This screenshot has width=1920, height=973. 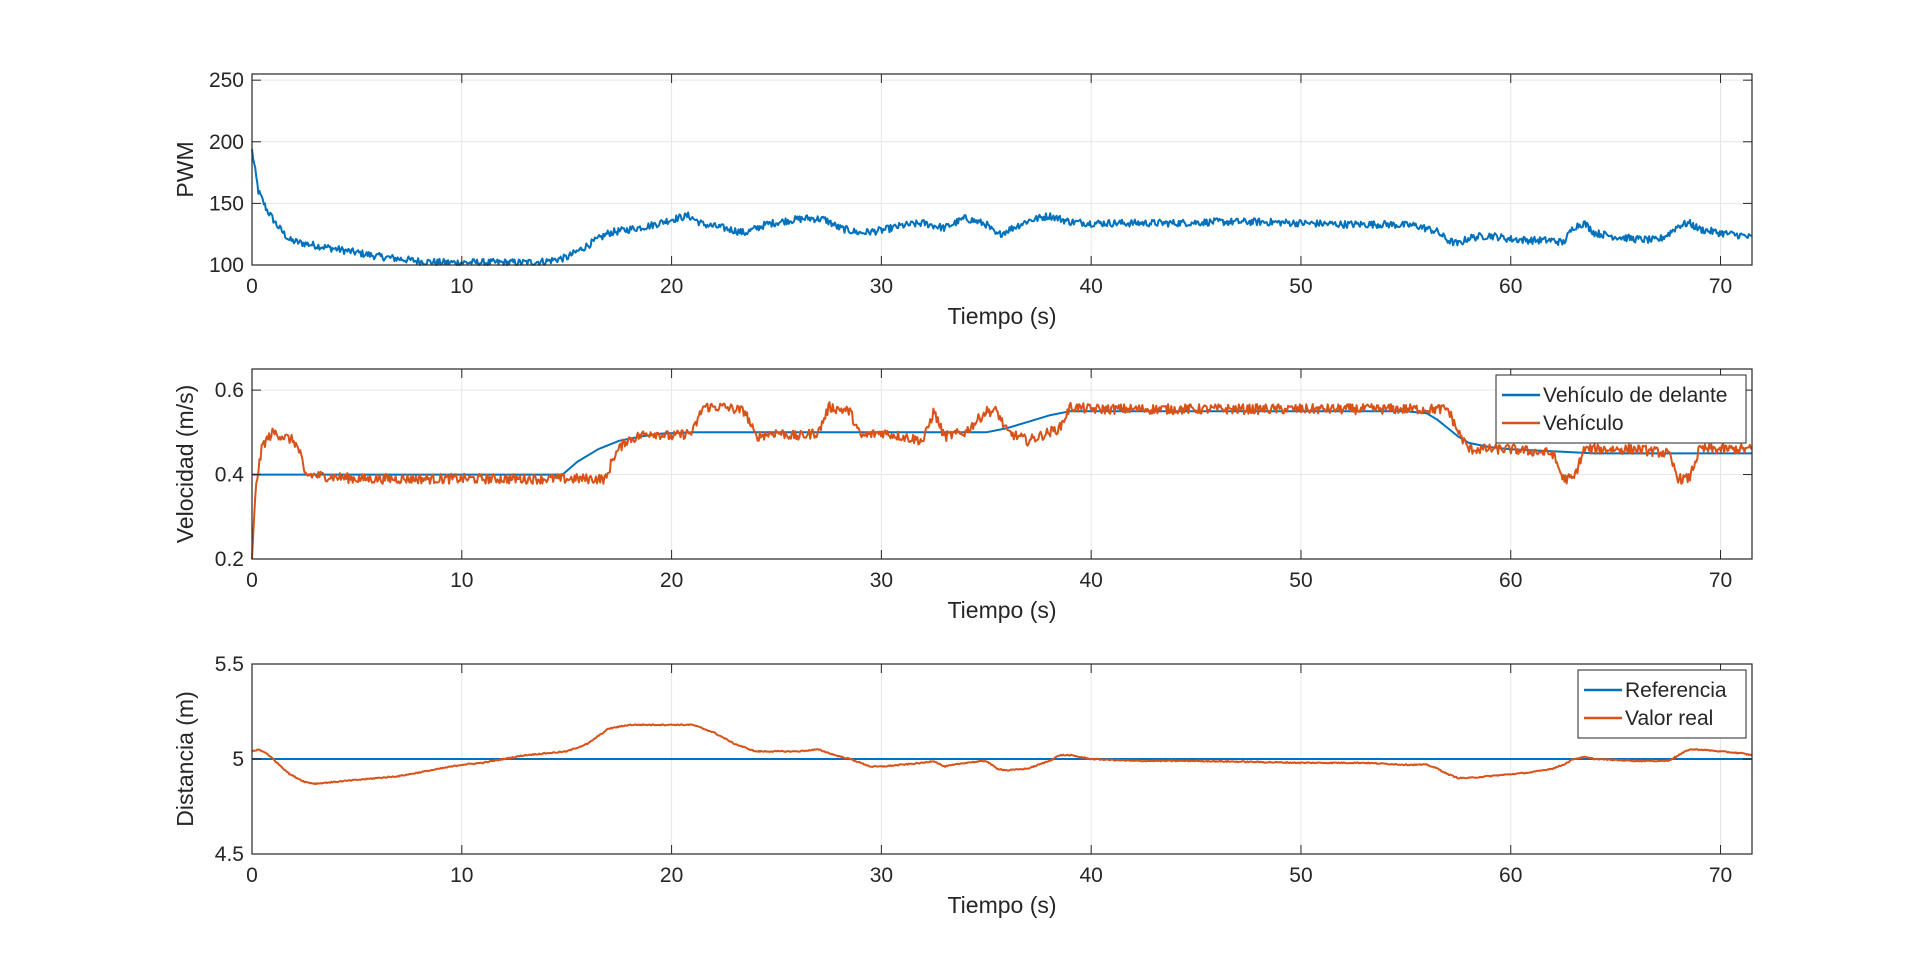 I want to click on y-tick-label: 5.5, so click(x=229, y=664).